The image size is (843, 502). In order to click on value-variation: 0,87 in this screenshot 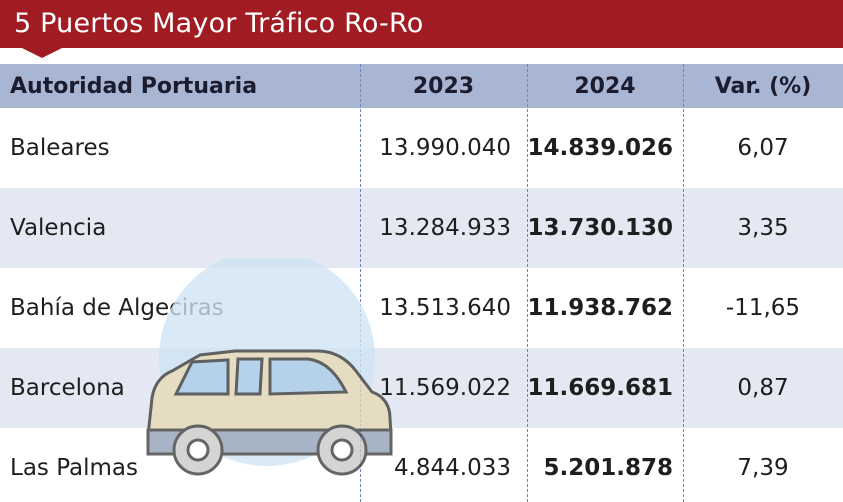, I will do `click(763, 388)`.